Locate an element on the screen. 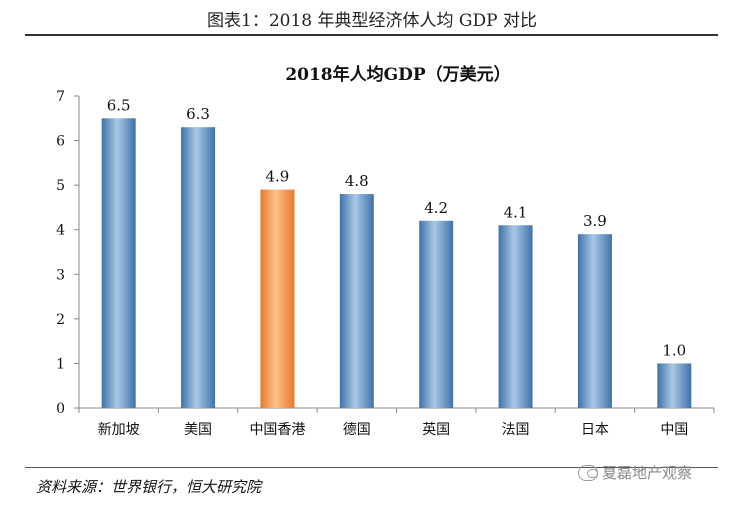  value-label: 4.1 is located at coordinates (516, 212).